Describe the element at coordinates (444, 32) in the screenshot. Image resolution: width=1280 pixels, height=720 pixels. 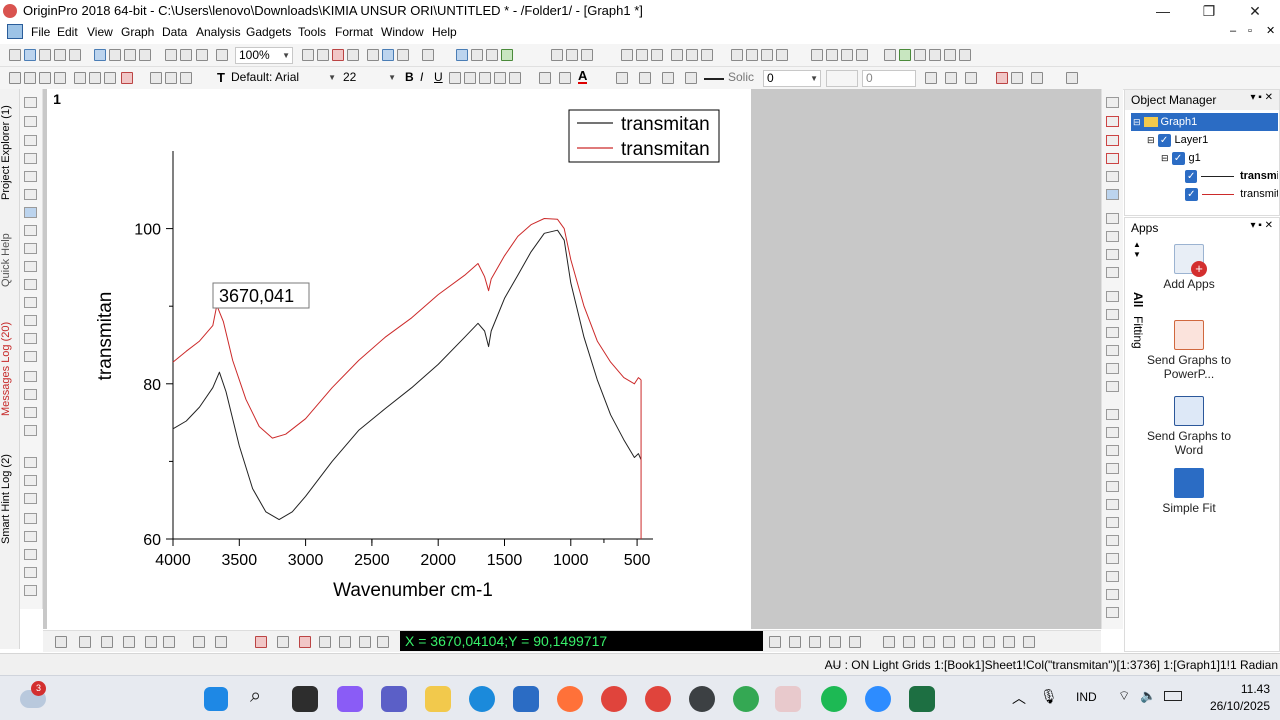
I see `menu-help: Help` at that location.